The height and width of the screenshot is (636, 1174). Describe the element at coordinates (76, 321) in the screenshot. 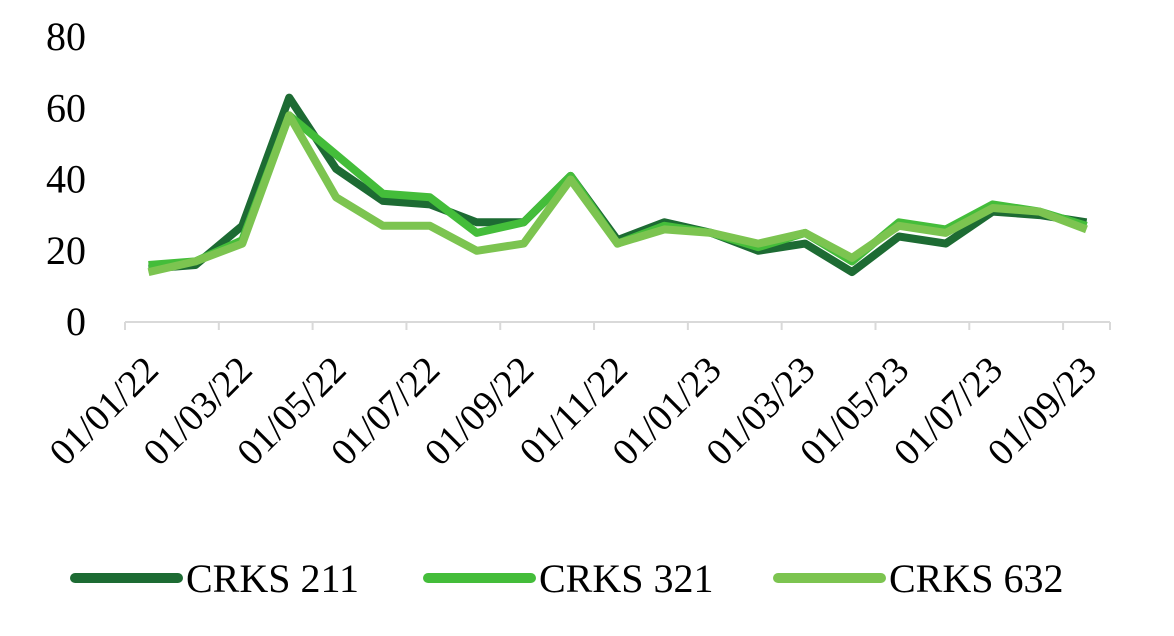

I see `y-tick-label: 0` at that location.